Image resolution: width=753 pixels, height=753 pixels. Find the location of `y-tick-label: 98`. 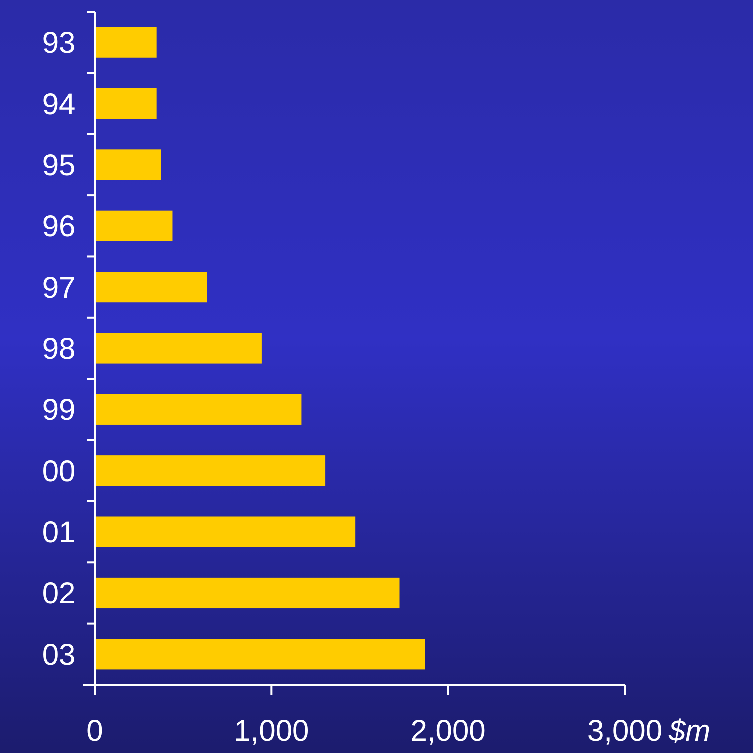

y-tick-label: 98 is located at coordinates (59, 349).